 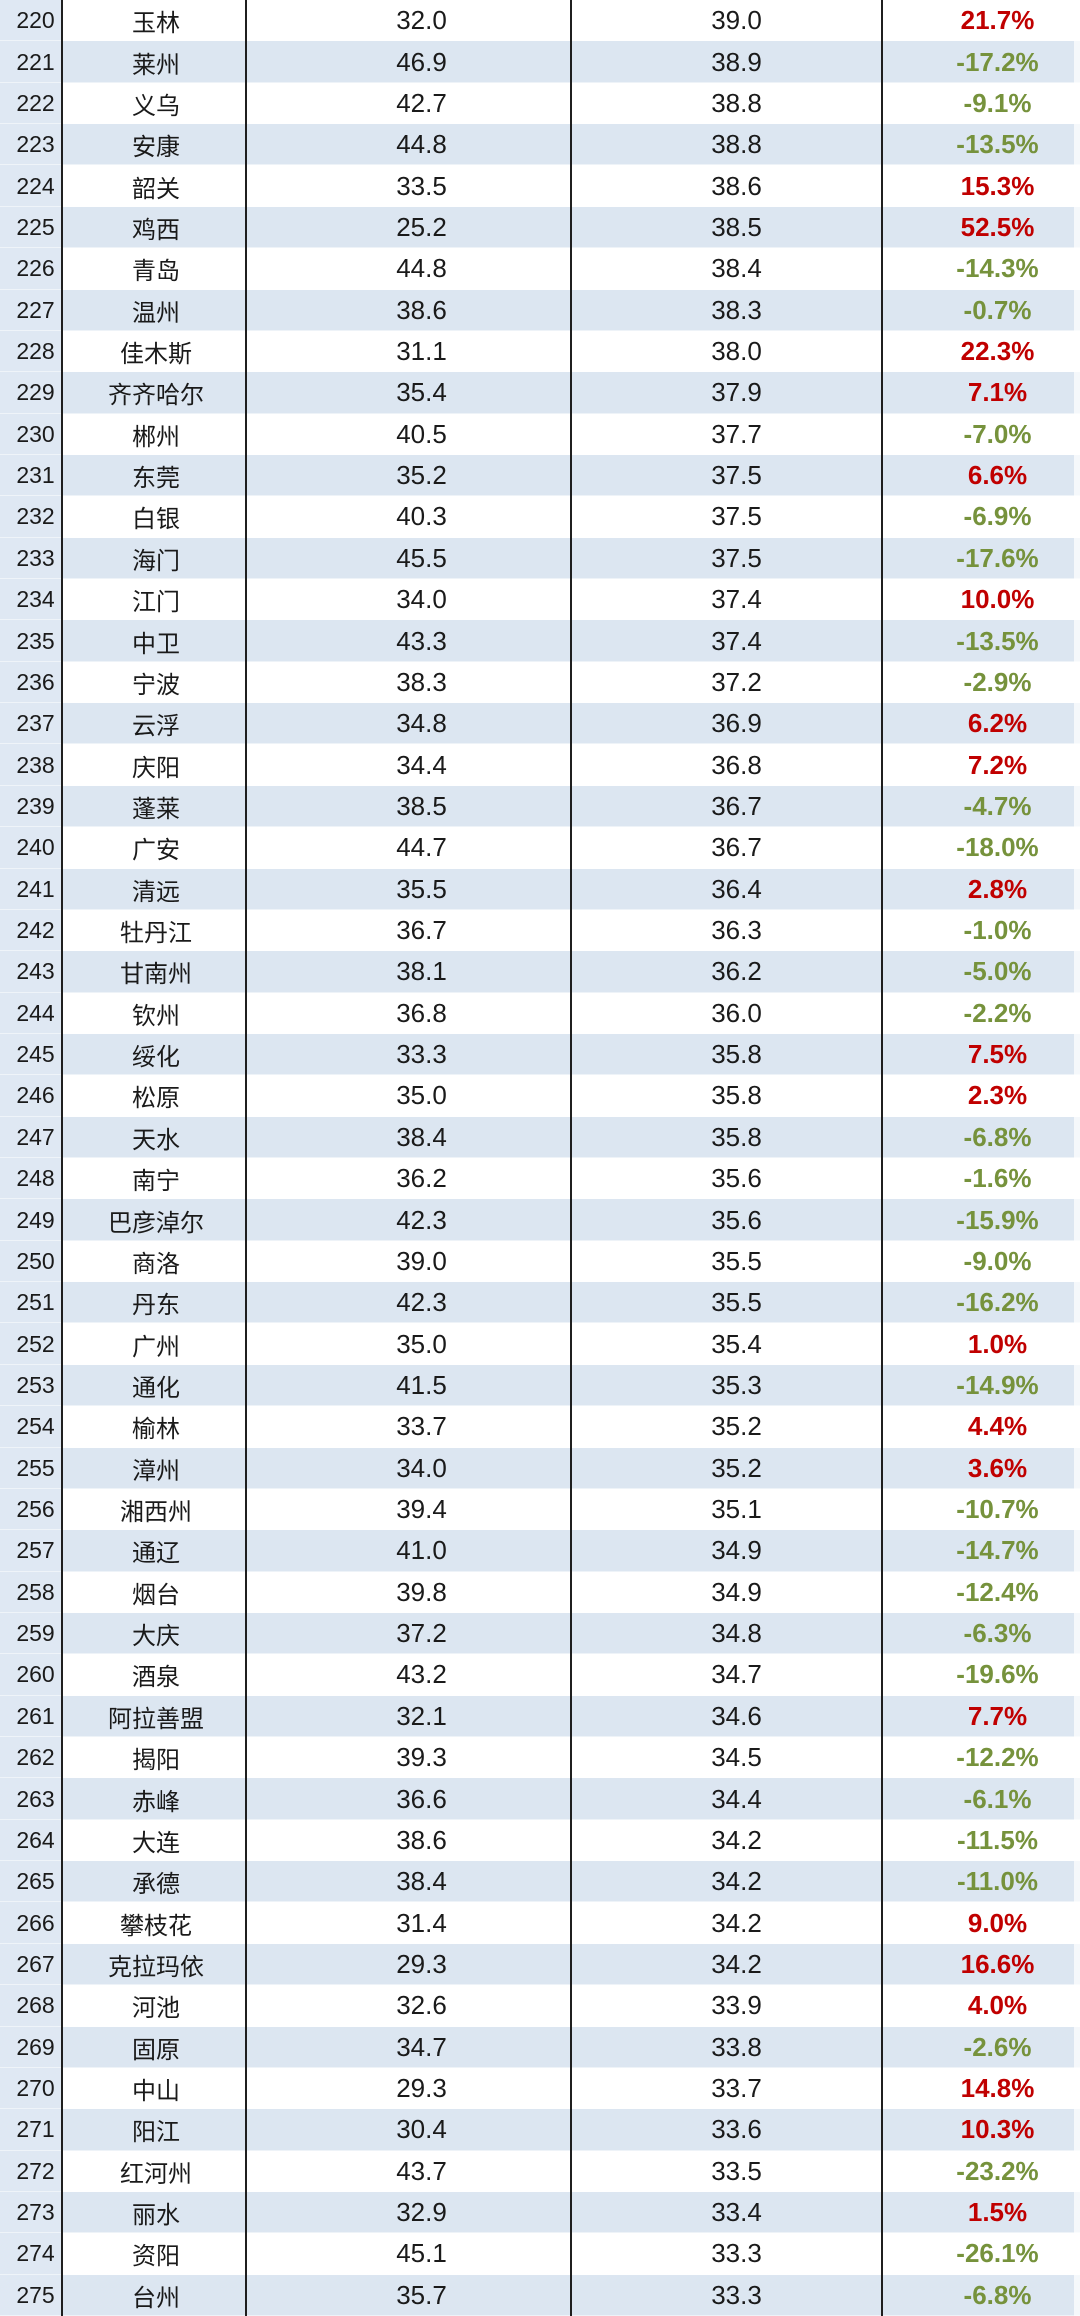 I want to click on table-row: 247 天水 38.4 35.8 -6.8%, so click(x=540, y=1137).